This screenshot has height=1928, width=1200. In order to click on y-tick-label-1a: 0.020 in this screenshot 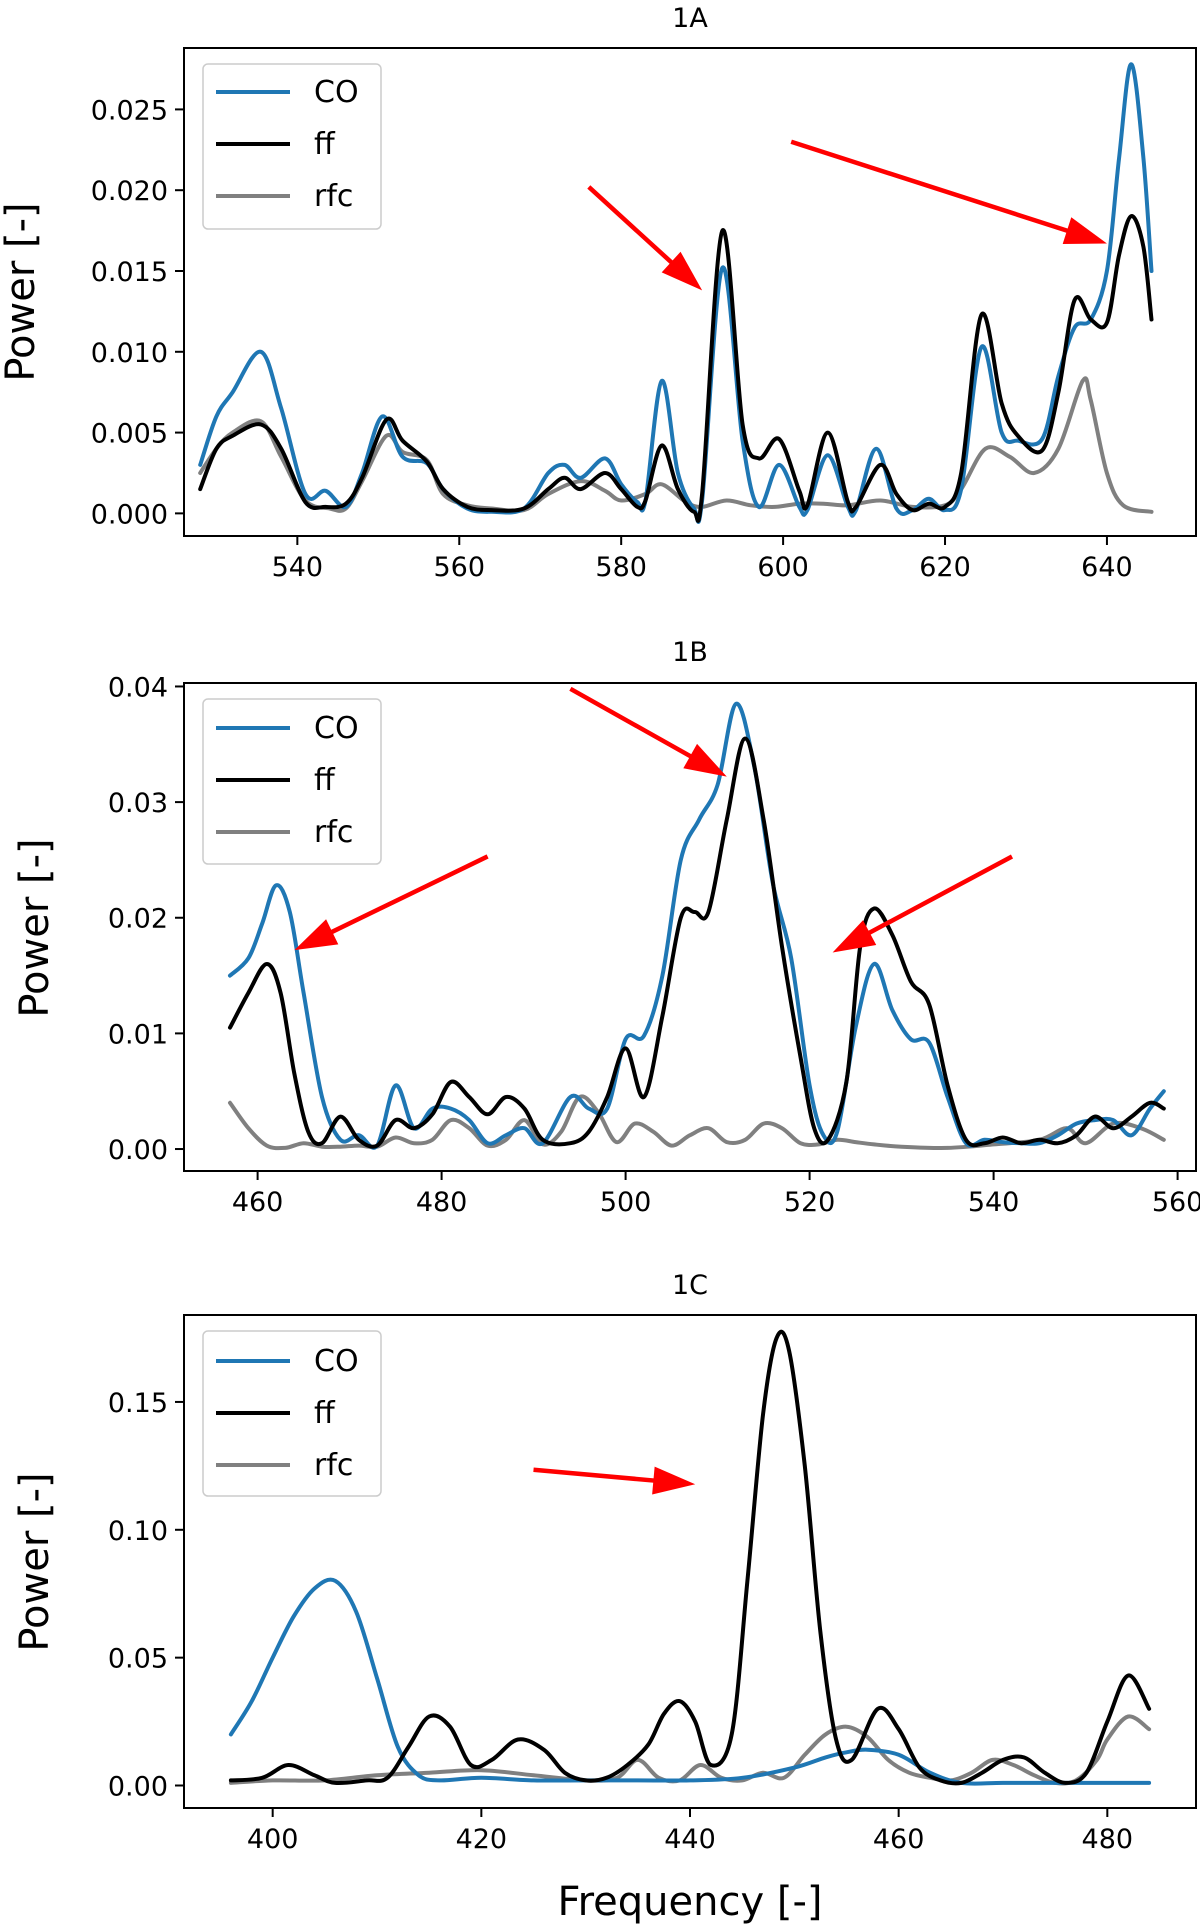, I will do `click(129, 191)`.